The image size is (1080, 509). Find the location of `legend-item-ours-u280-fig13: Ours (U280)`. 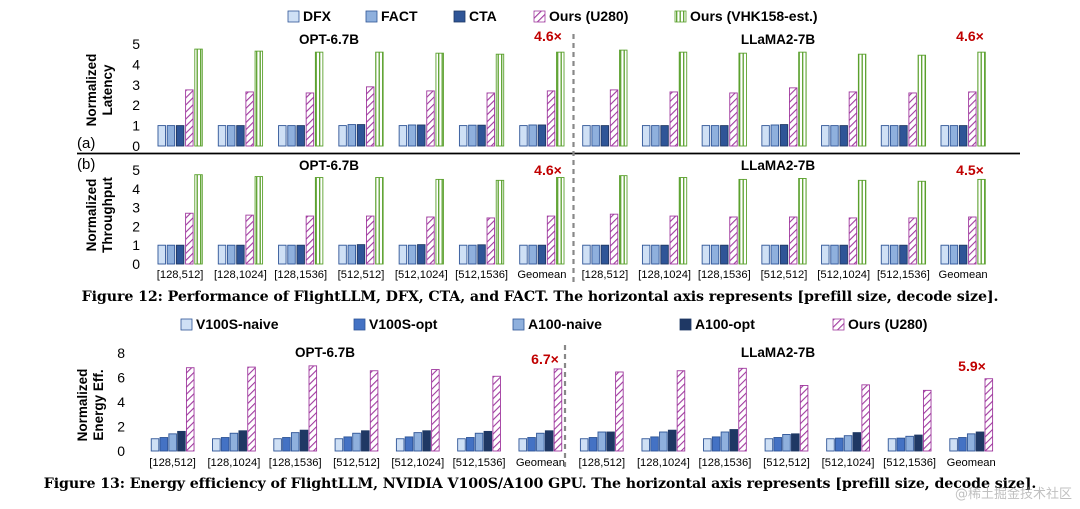

legend-item-ours-u280-fig13: Ours (U280) is located at coordinates (879, 324).